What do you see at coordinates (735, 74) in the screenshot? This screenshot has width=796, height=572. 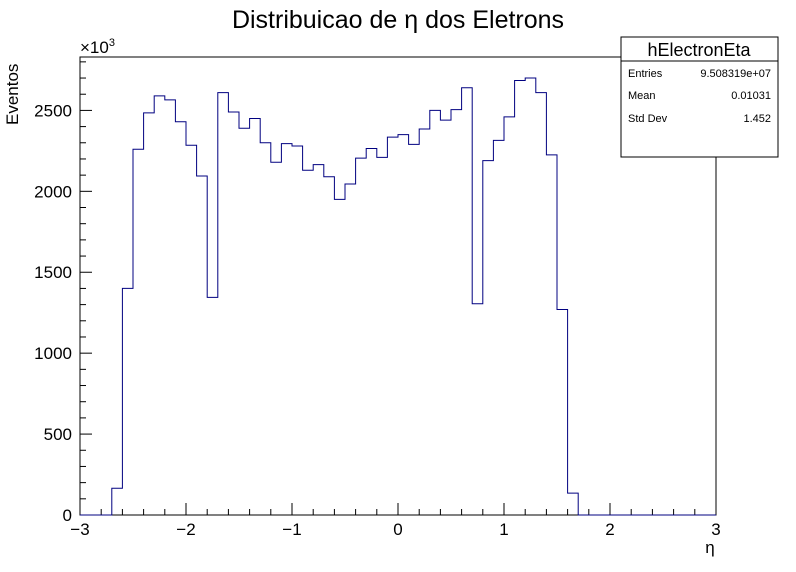 I see `stats-entries-value: 9.508319e+07` at bounding box center [735, 74].